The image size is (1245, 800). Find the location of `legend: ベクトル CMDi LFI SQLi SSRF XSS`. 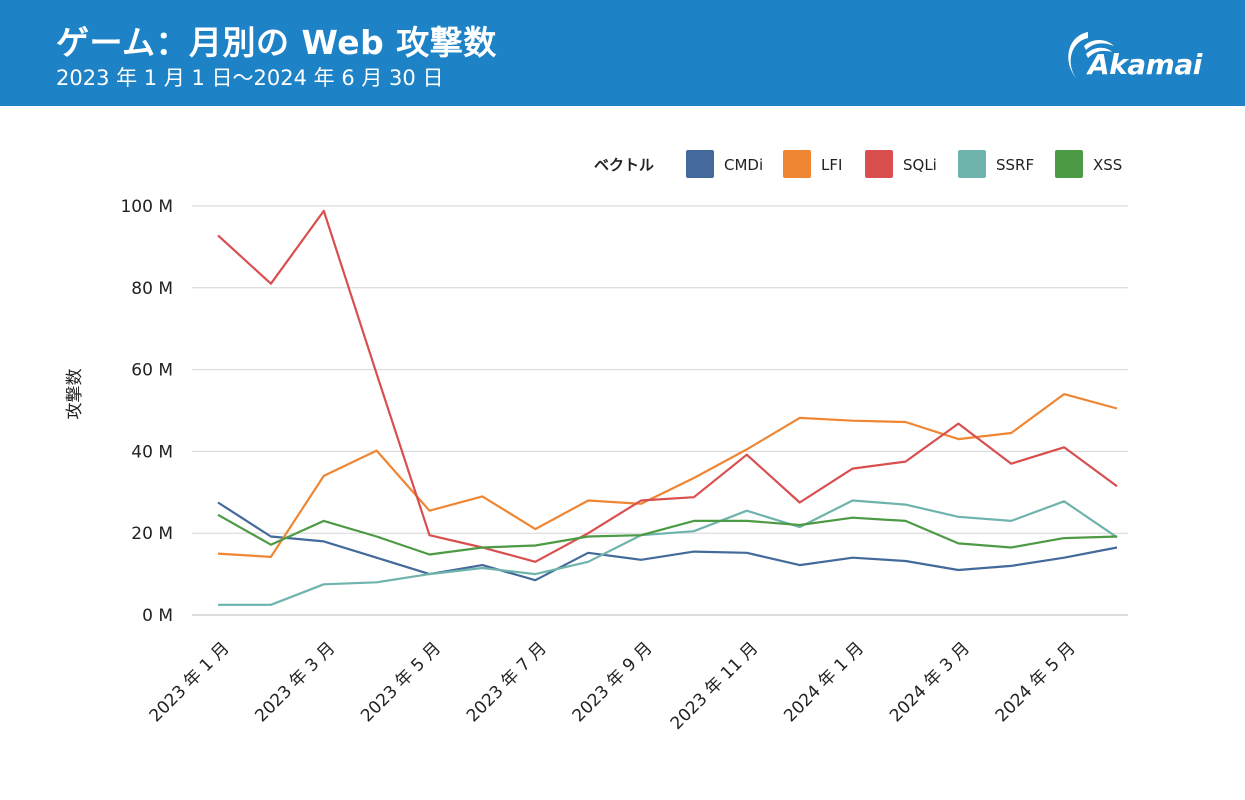

legend: ベクトル CMDi LFI SQLi SSRF XSS is located at coordinates (858, 164).